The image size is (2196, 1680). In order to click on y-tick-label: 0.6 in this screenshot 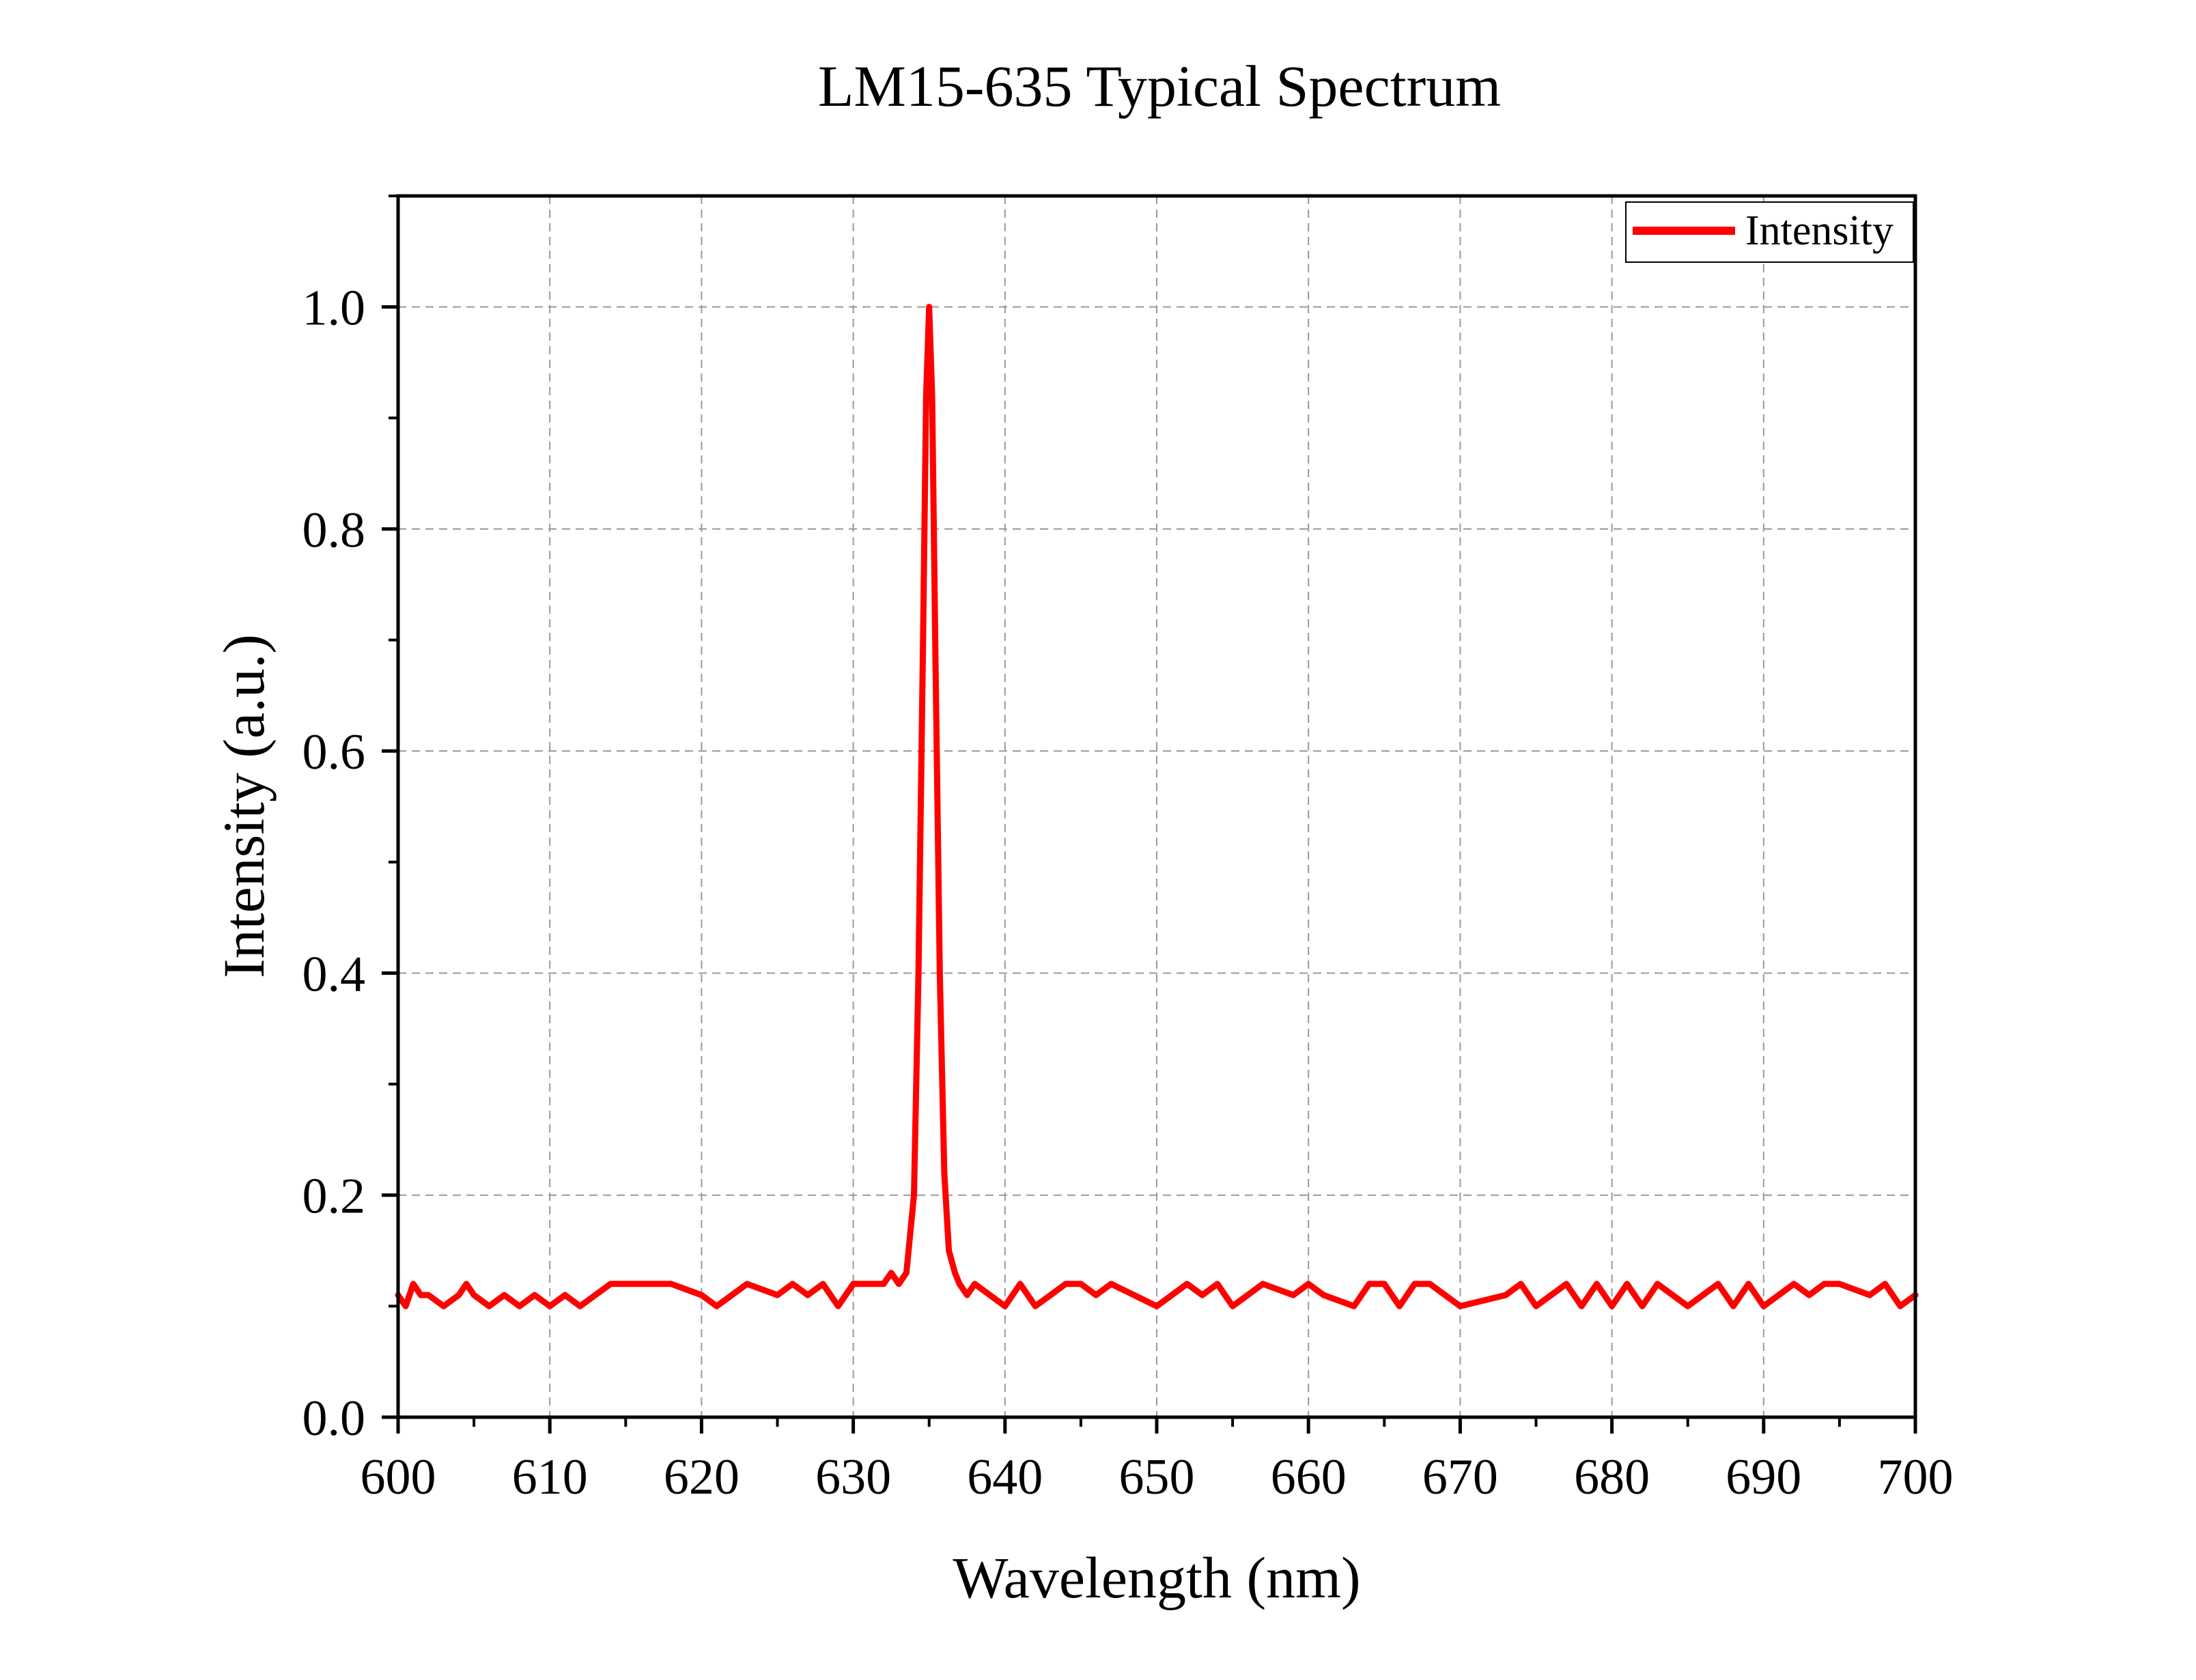, I will do `click(334, 752)`.